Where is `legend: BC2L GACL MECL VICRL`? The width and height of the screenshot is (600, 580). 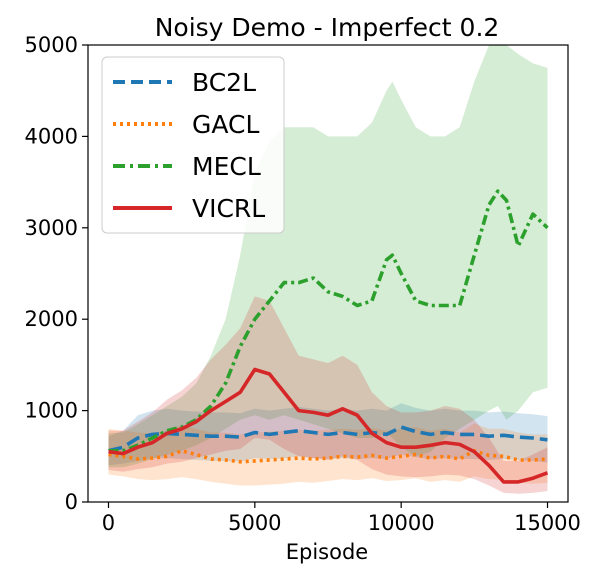
legend: BC2L GACL MECL VICRL is located at coordinates (193, 145).